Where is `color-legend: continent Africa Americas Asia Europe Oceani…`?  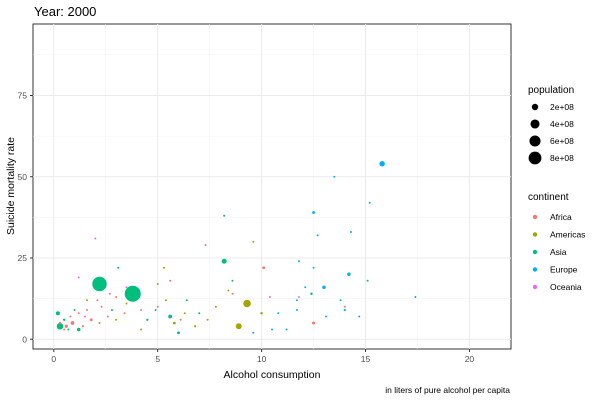 color-legend: continent Africa Americas Asia Europe Oceani… is located at coordinates (556, 242).